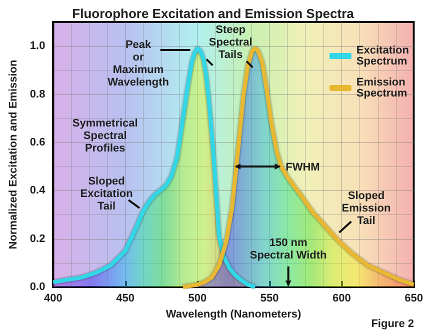 The height and width of the screenshot is (334, 426). I want to click on y-tick-label: 0.8, so click(38, 94).